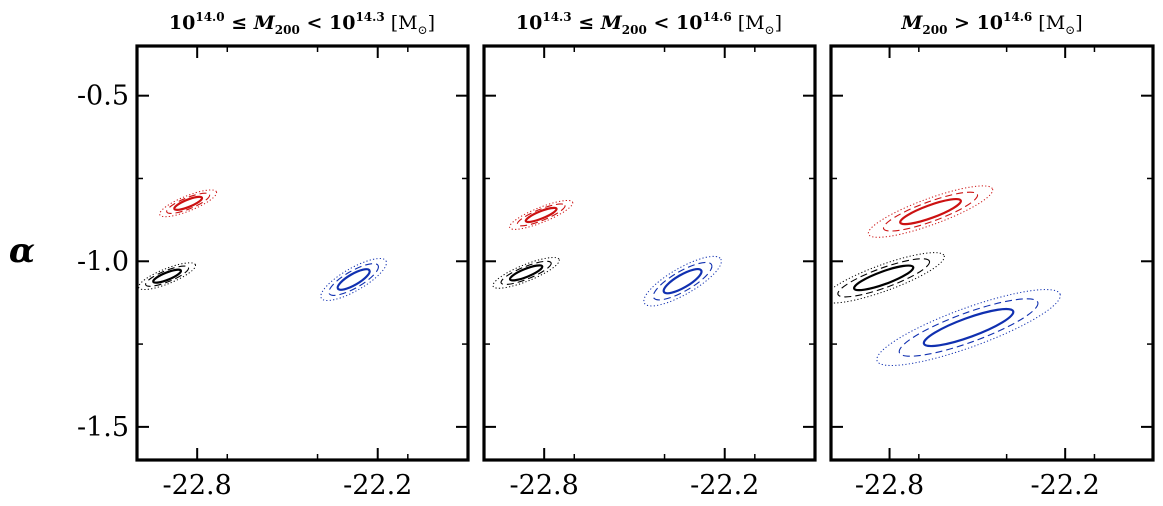 The image size is (1163, 506). I want to click on panel-title: 1014.3 ≤ M200 < 1014.6 [M⊙], so click(649, 23).